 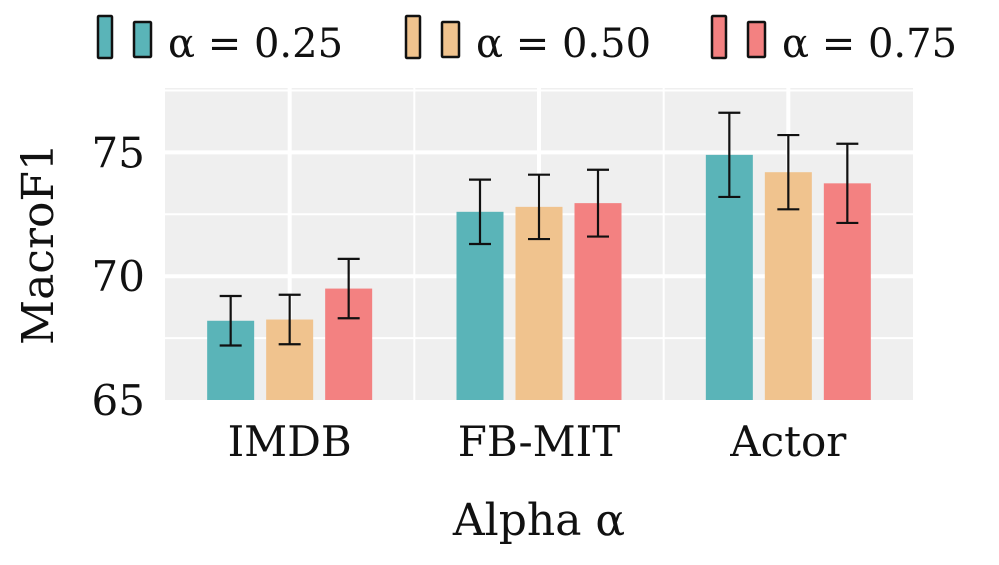 I want to click on legend-label: α = 0.25, so click(x=255, y=44).